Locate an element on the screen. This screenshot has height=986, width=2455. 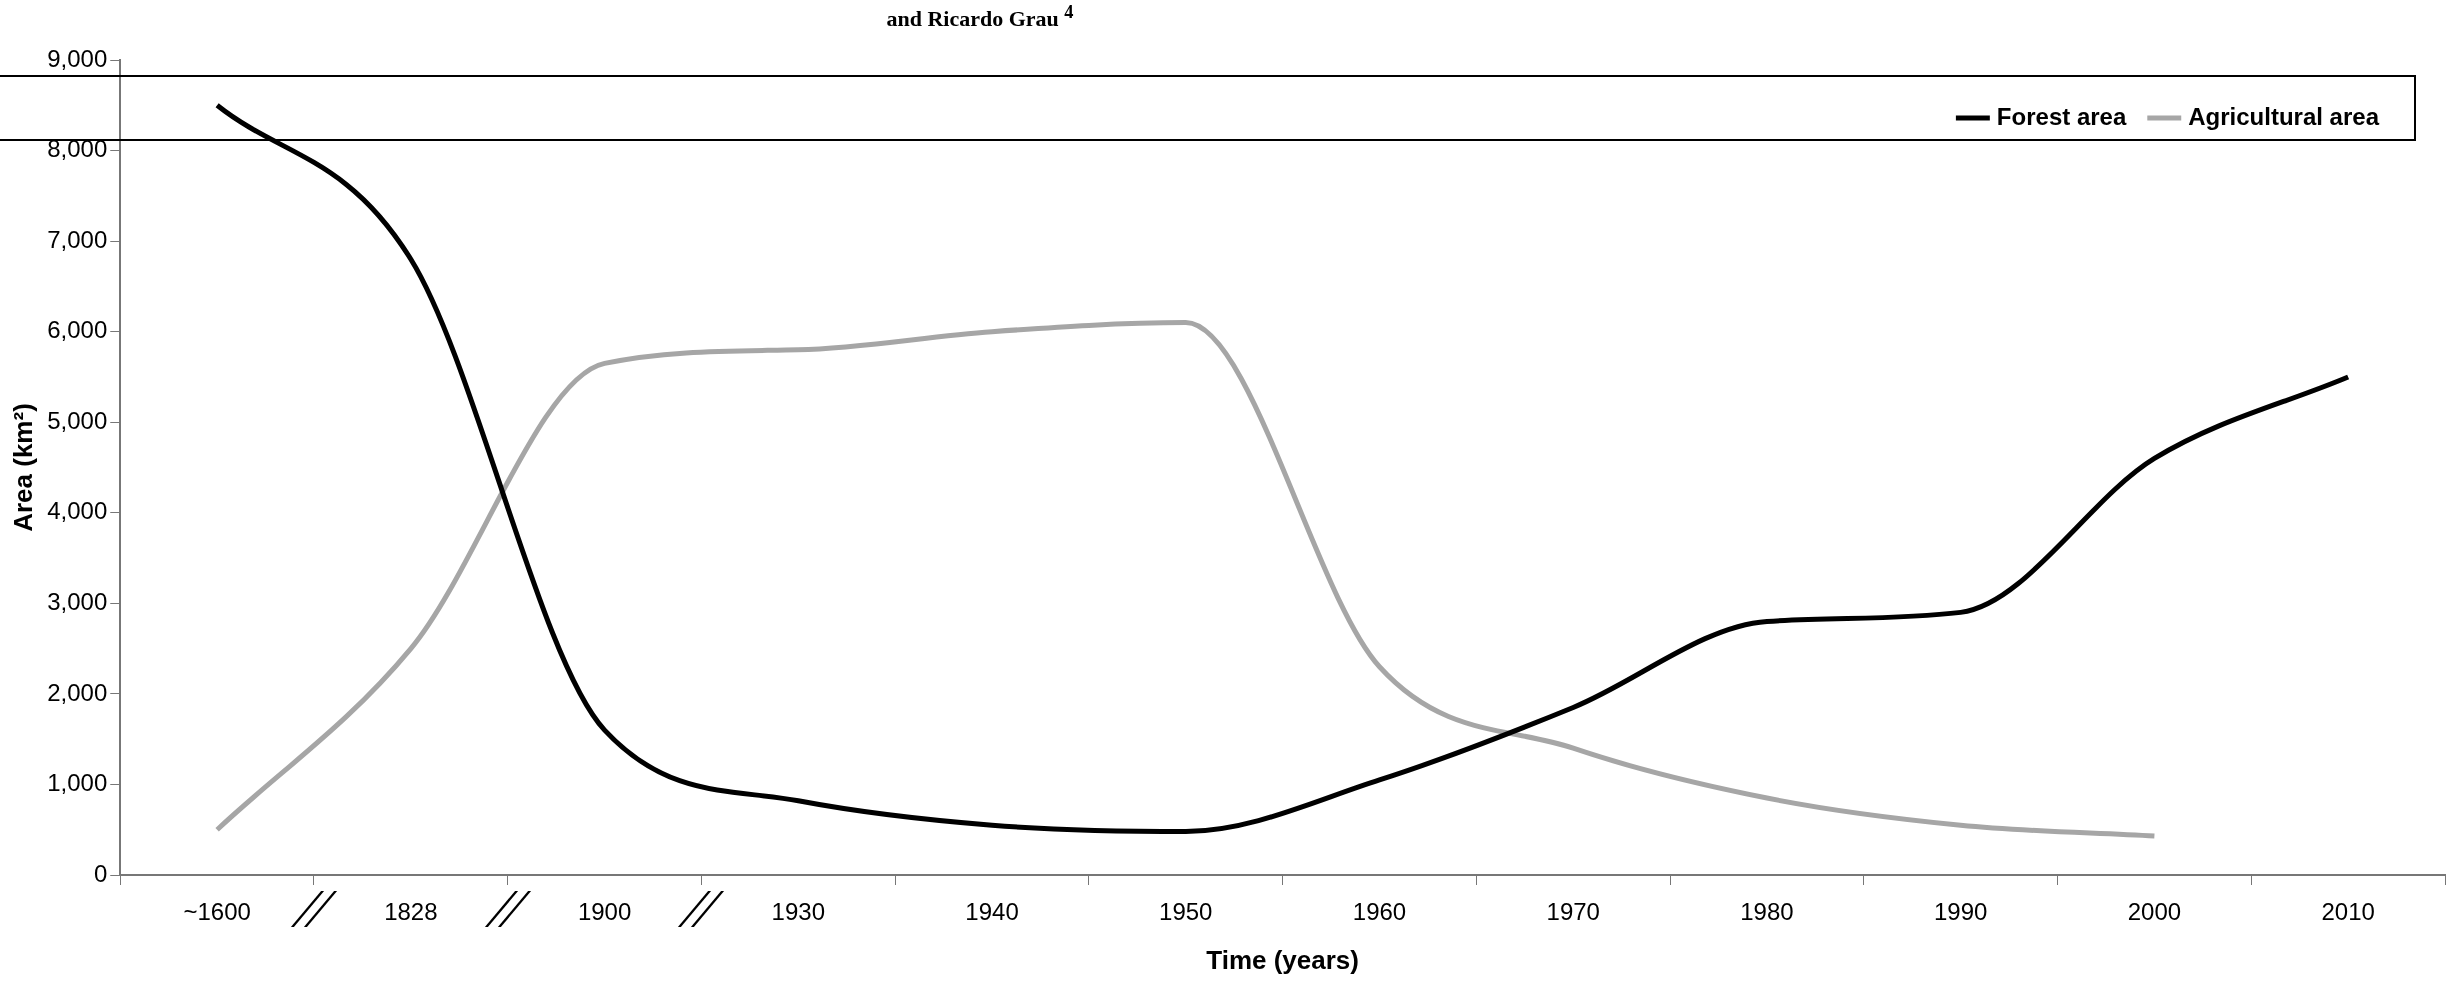
x-tick-label: 1930 is located at coordinates (798, 912).